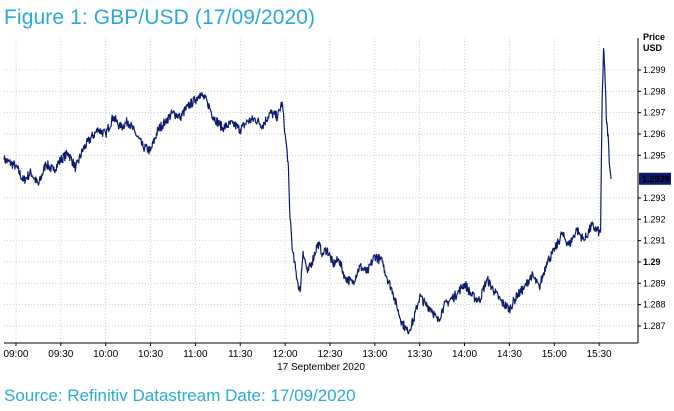  What do you see at coordinates (654, 91) in the screenshot?
I see `y-tick-label-1: 1.298` at bounding box center [654, 91].